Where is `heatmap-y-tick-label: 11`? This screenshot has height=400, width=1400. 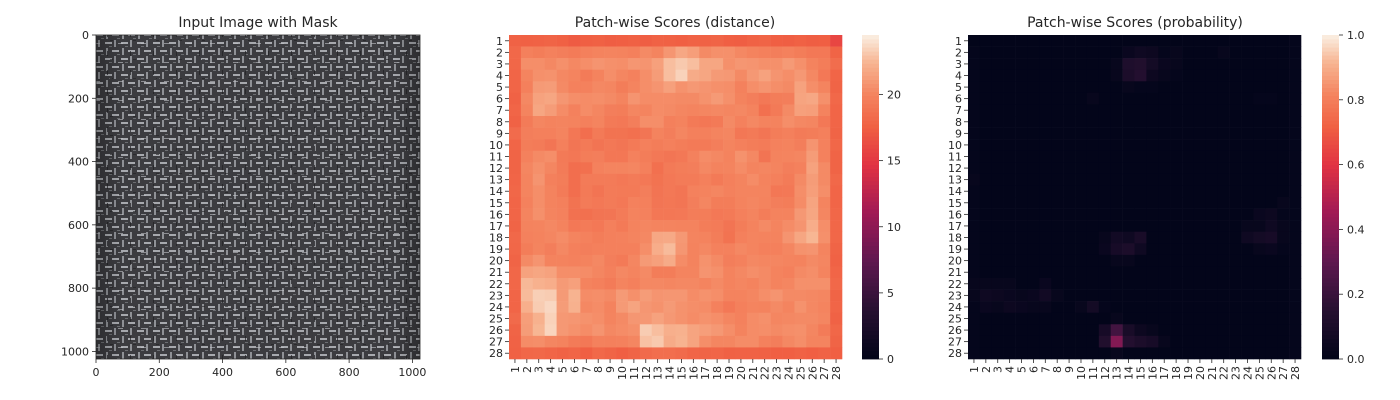
heatmap-y-tick-label: 11 is located at coordinates (955, 157).